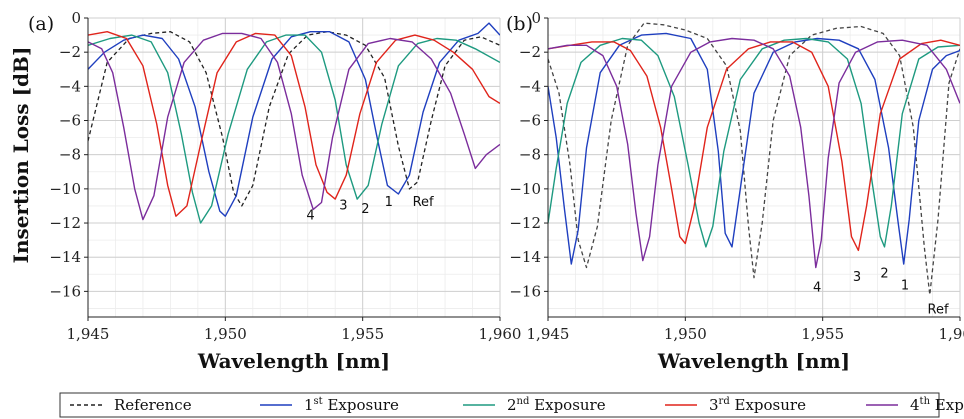 This screenshot has width=964, height=419. What do you see at coordinates (714, 405) in the screenshot?
I see `legend-label-main: 3` at bounding box center [714, 405].